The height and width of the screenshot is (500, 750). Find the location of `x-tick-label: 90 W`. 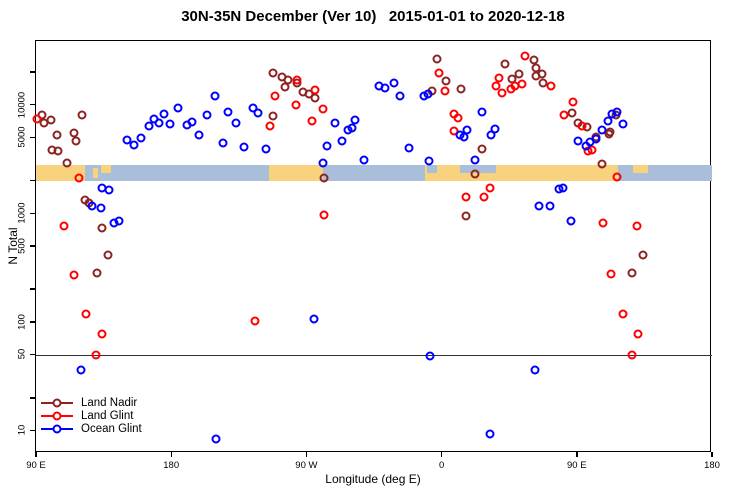

x-tick-label: 90 W is located at coordinates (306, 465).